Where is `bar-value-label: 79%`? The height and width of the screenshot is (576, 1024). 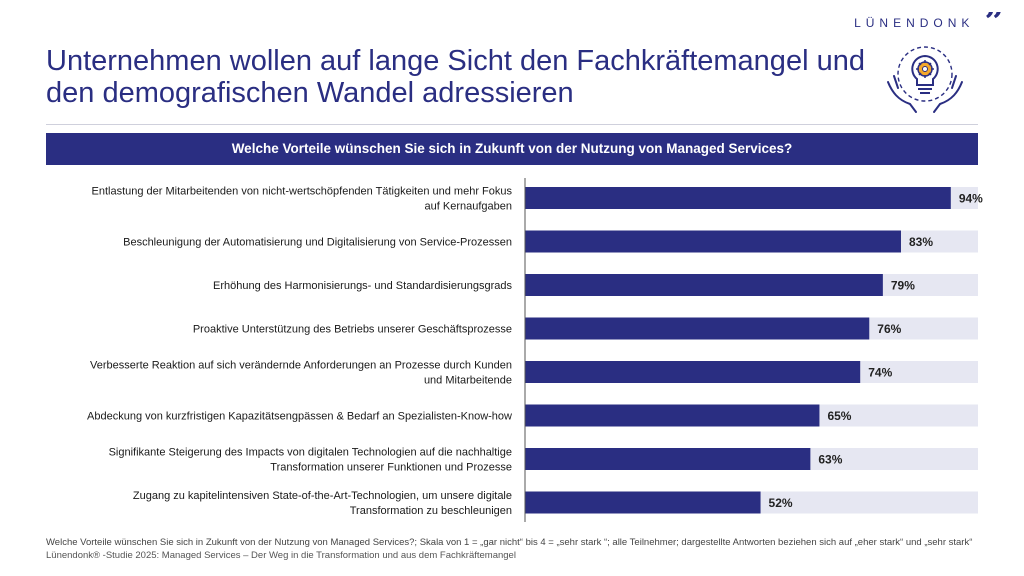
bar-value-label: 79% is located at coordinates (903, 286).